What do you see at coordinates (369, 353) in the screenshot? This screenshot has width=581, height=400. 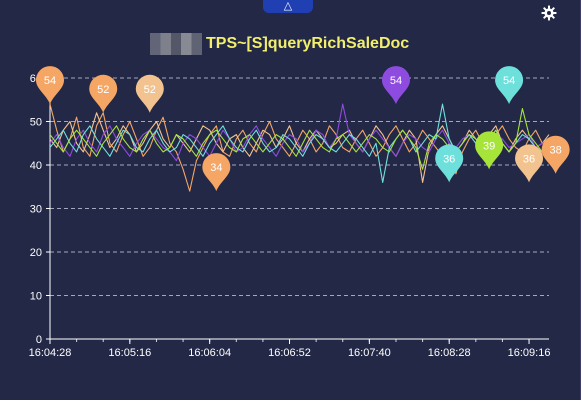 I see `x-tick-label: 16:07:40` at bounding box center [369, 353].